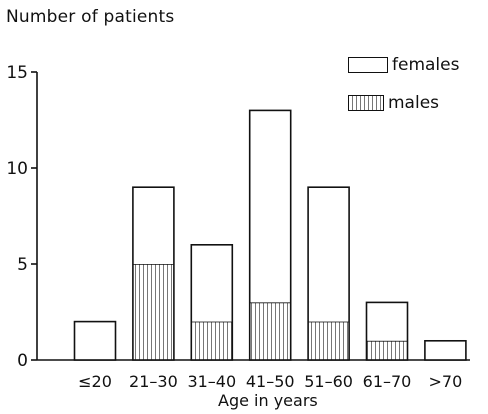 The width and height of the screenshot is (488, 414). Describe the element at coordinates (22, 265) in the screenshot. I see `y-tick-label-5: 5` at that location.